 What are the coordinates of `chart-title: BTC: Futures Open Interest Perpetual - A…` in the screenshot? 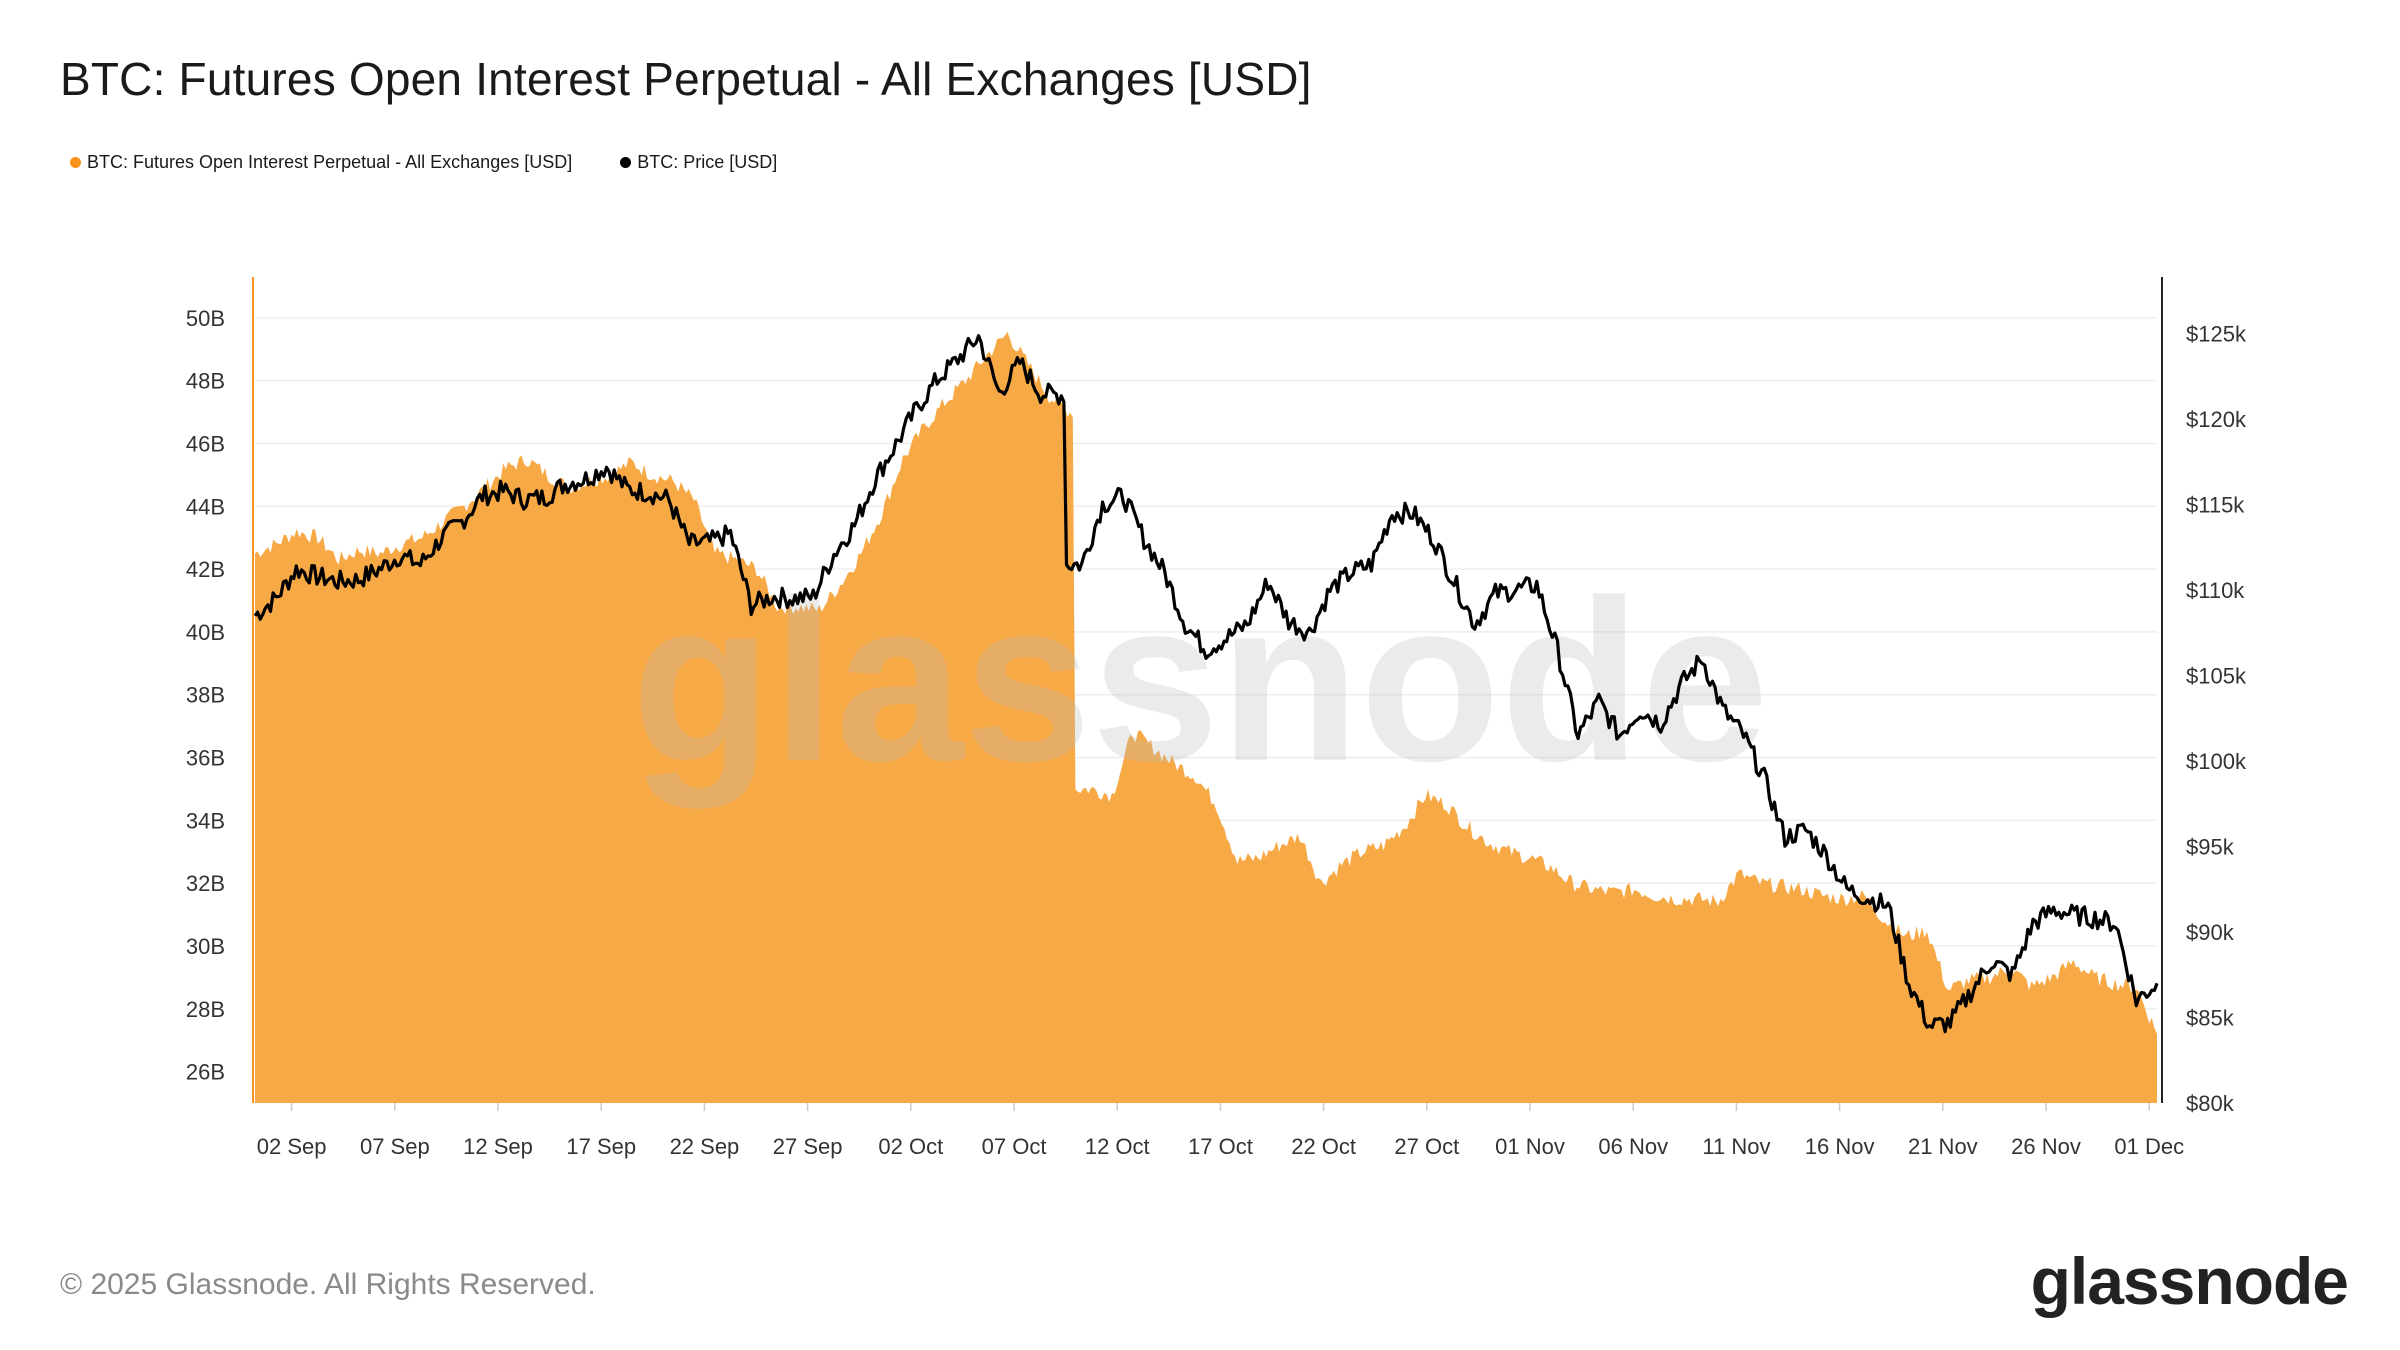 It's located at (686, 79).